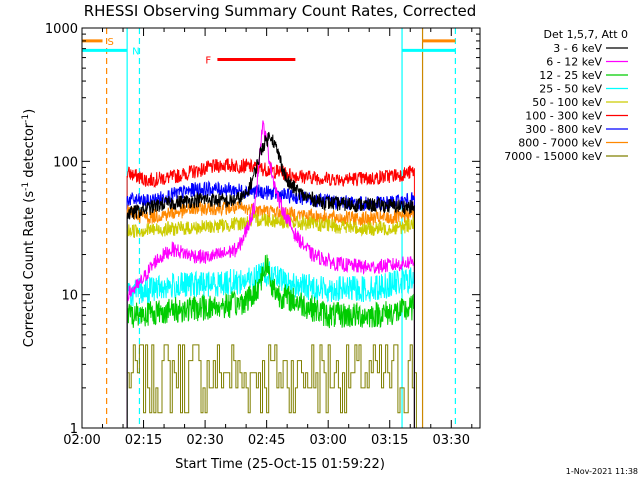 The image size is (640, 480). I want to click on legend-label: 3 - 6 keV, so click(577, 48).